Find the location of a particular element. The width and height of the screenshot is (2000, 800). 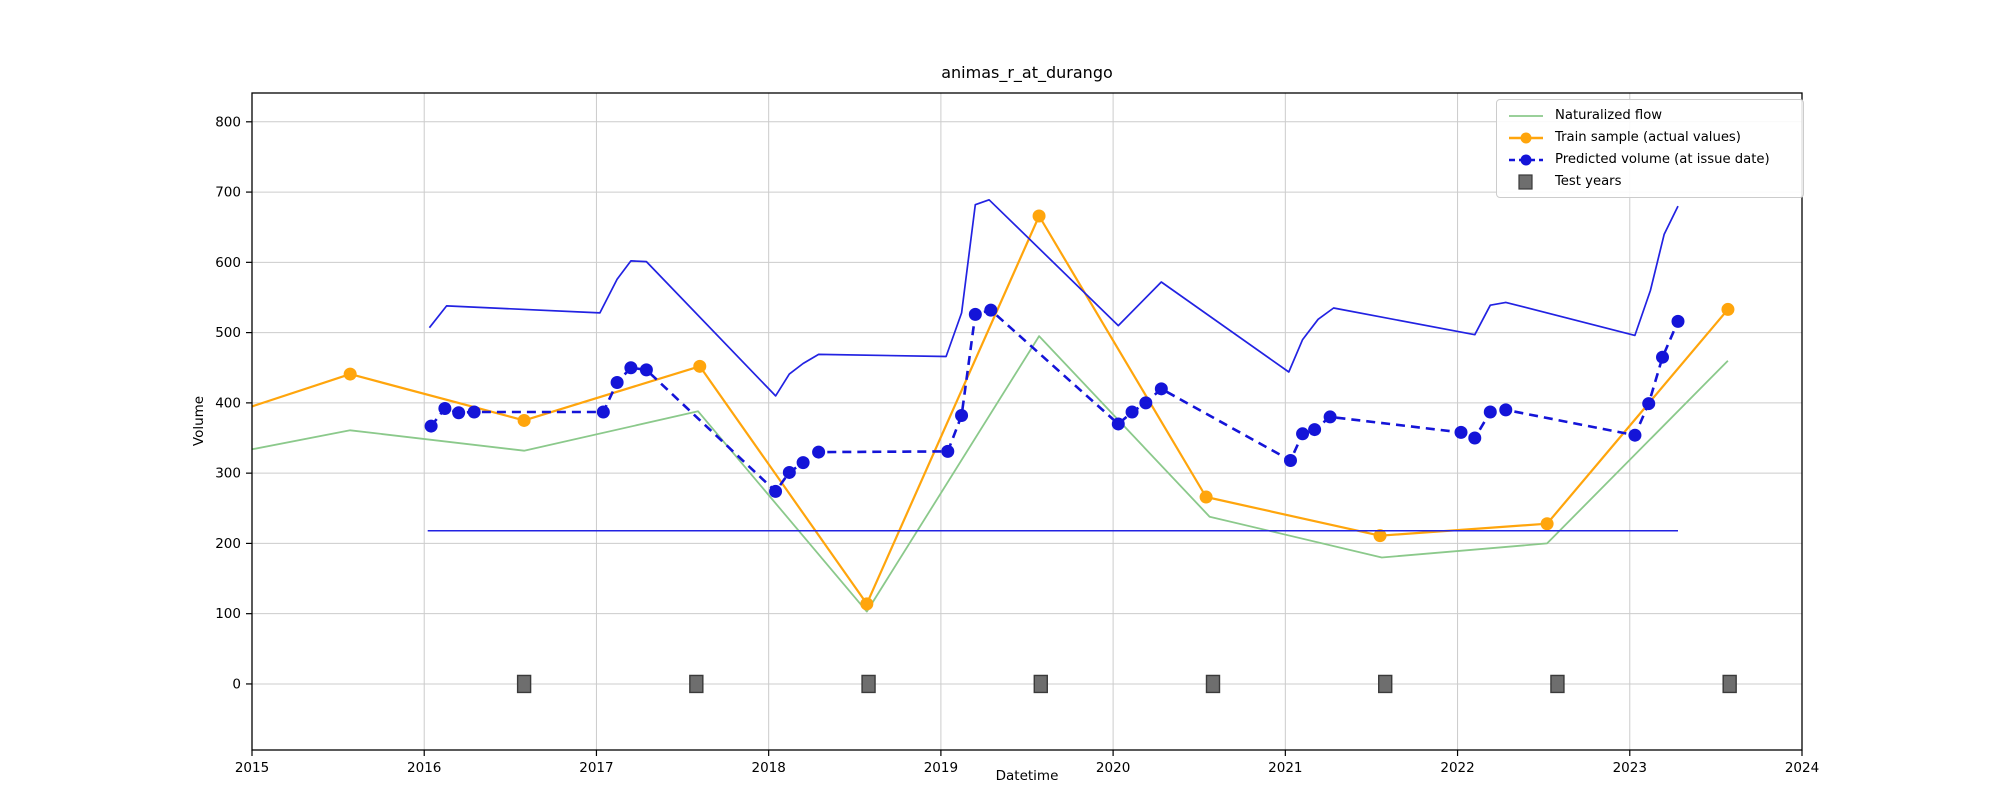

y-tick-label: 200 is located at coordinates (228, 544).